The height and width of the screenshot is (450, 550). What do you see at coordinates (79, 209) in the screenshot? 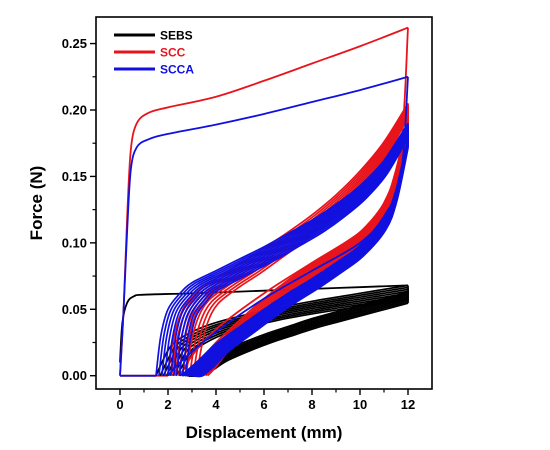
I see `y-axis: 0.00 0.05 0.10 0.15 0.20 0.25` at bounding box center [79, 209].